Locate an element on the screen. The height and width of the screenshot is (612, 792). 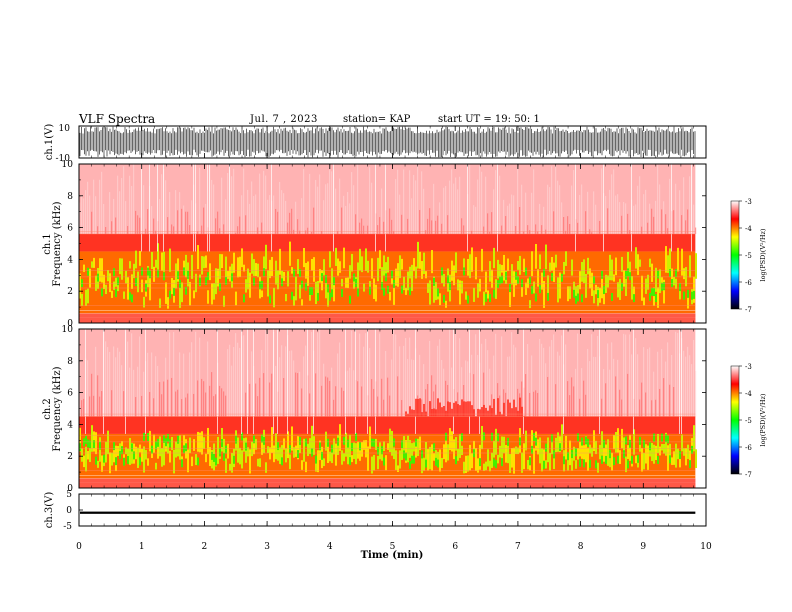
xtick-label: 1 is located at coordinates (142, 547).